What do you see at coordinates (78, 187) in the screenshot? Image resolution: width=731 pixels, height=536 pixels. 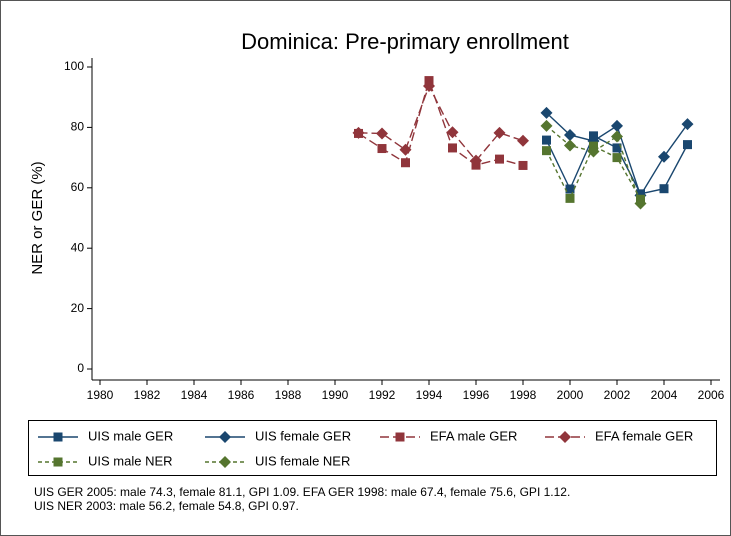 I see `y-tick-label: 60` at bounding box center [78, 187].